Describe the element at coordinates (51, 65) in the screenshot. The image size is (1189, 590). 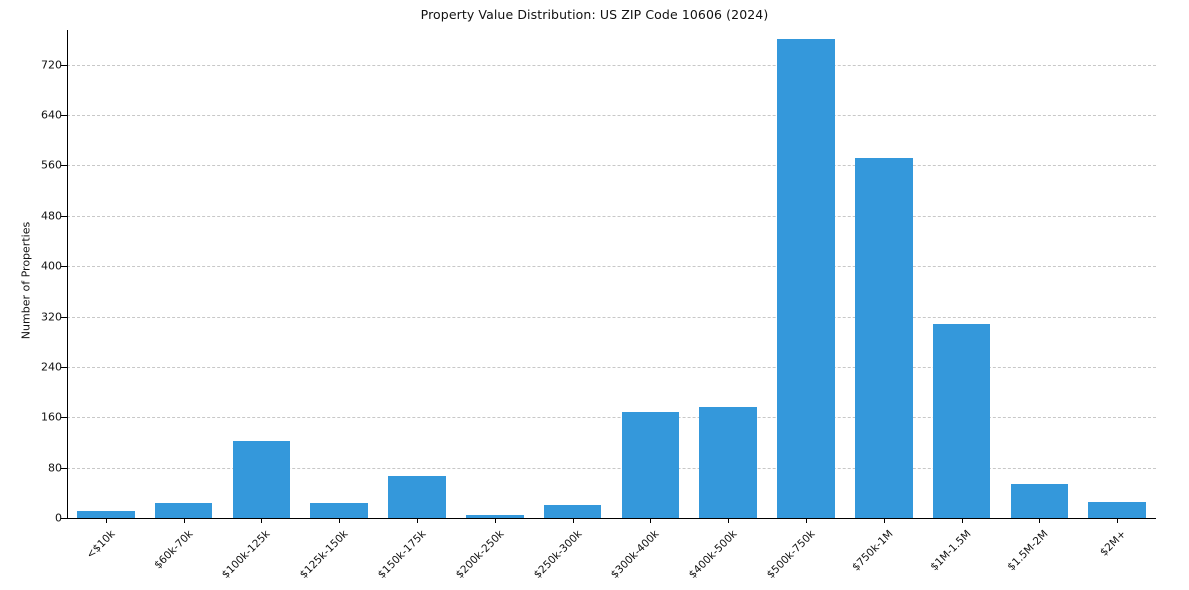
I see `y-axis-tick-label: 720` at that location.